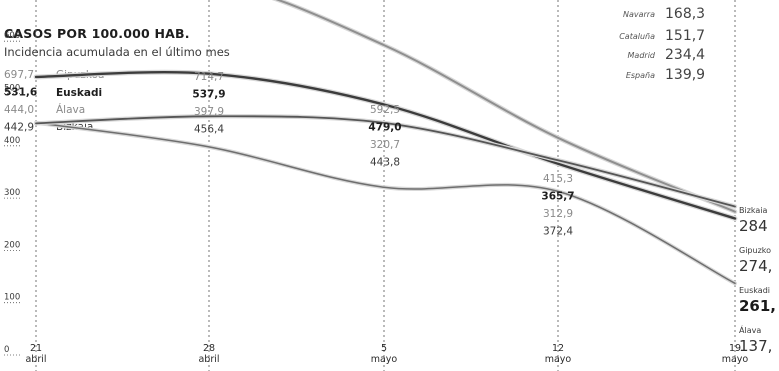 The width and height of the screenshot is (779, 371). I want to click on end-label-value: 284, so click(753, 226).